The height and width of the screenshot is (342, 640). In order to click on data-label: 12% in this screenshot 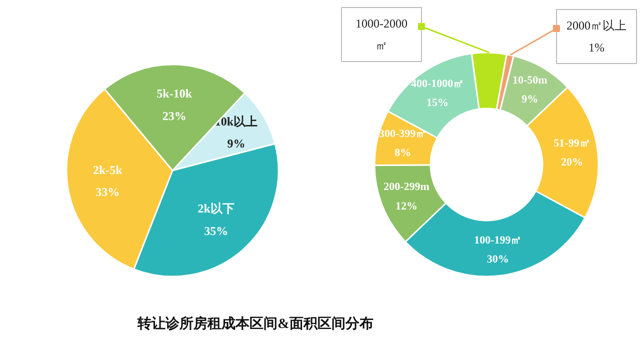, I will do `click(407, 206)`.